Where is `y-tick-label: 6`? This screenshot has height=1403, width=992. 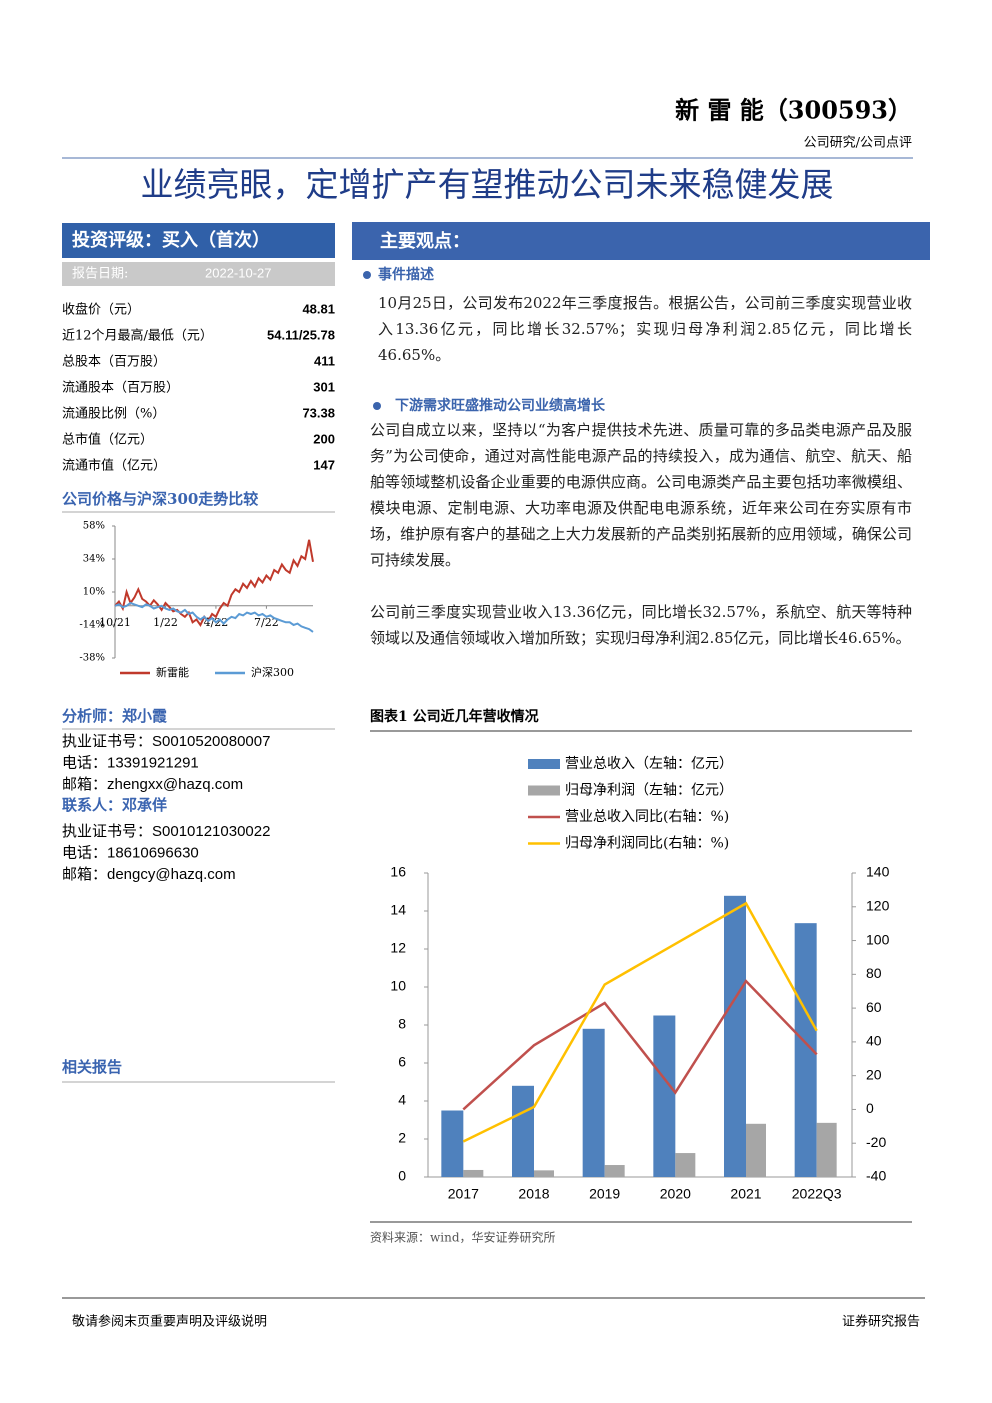 y-tick-label: 6 is located at coordinates (402, 1062).